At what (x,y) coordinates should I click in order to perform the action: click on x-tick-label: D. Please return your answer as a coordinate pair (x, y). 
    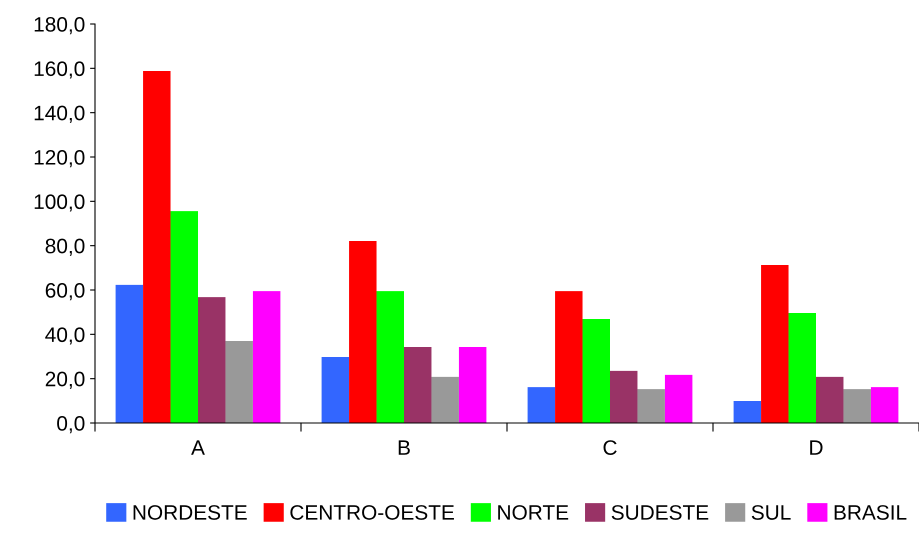
    Looking at the image, I should click on (816, 447).